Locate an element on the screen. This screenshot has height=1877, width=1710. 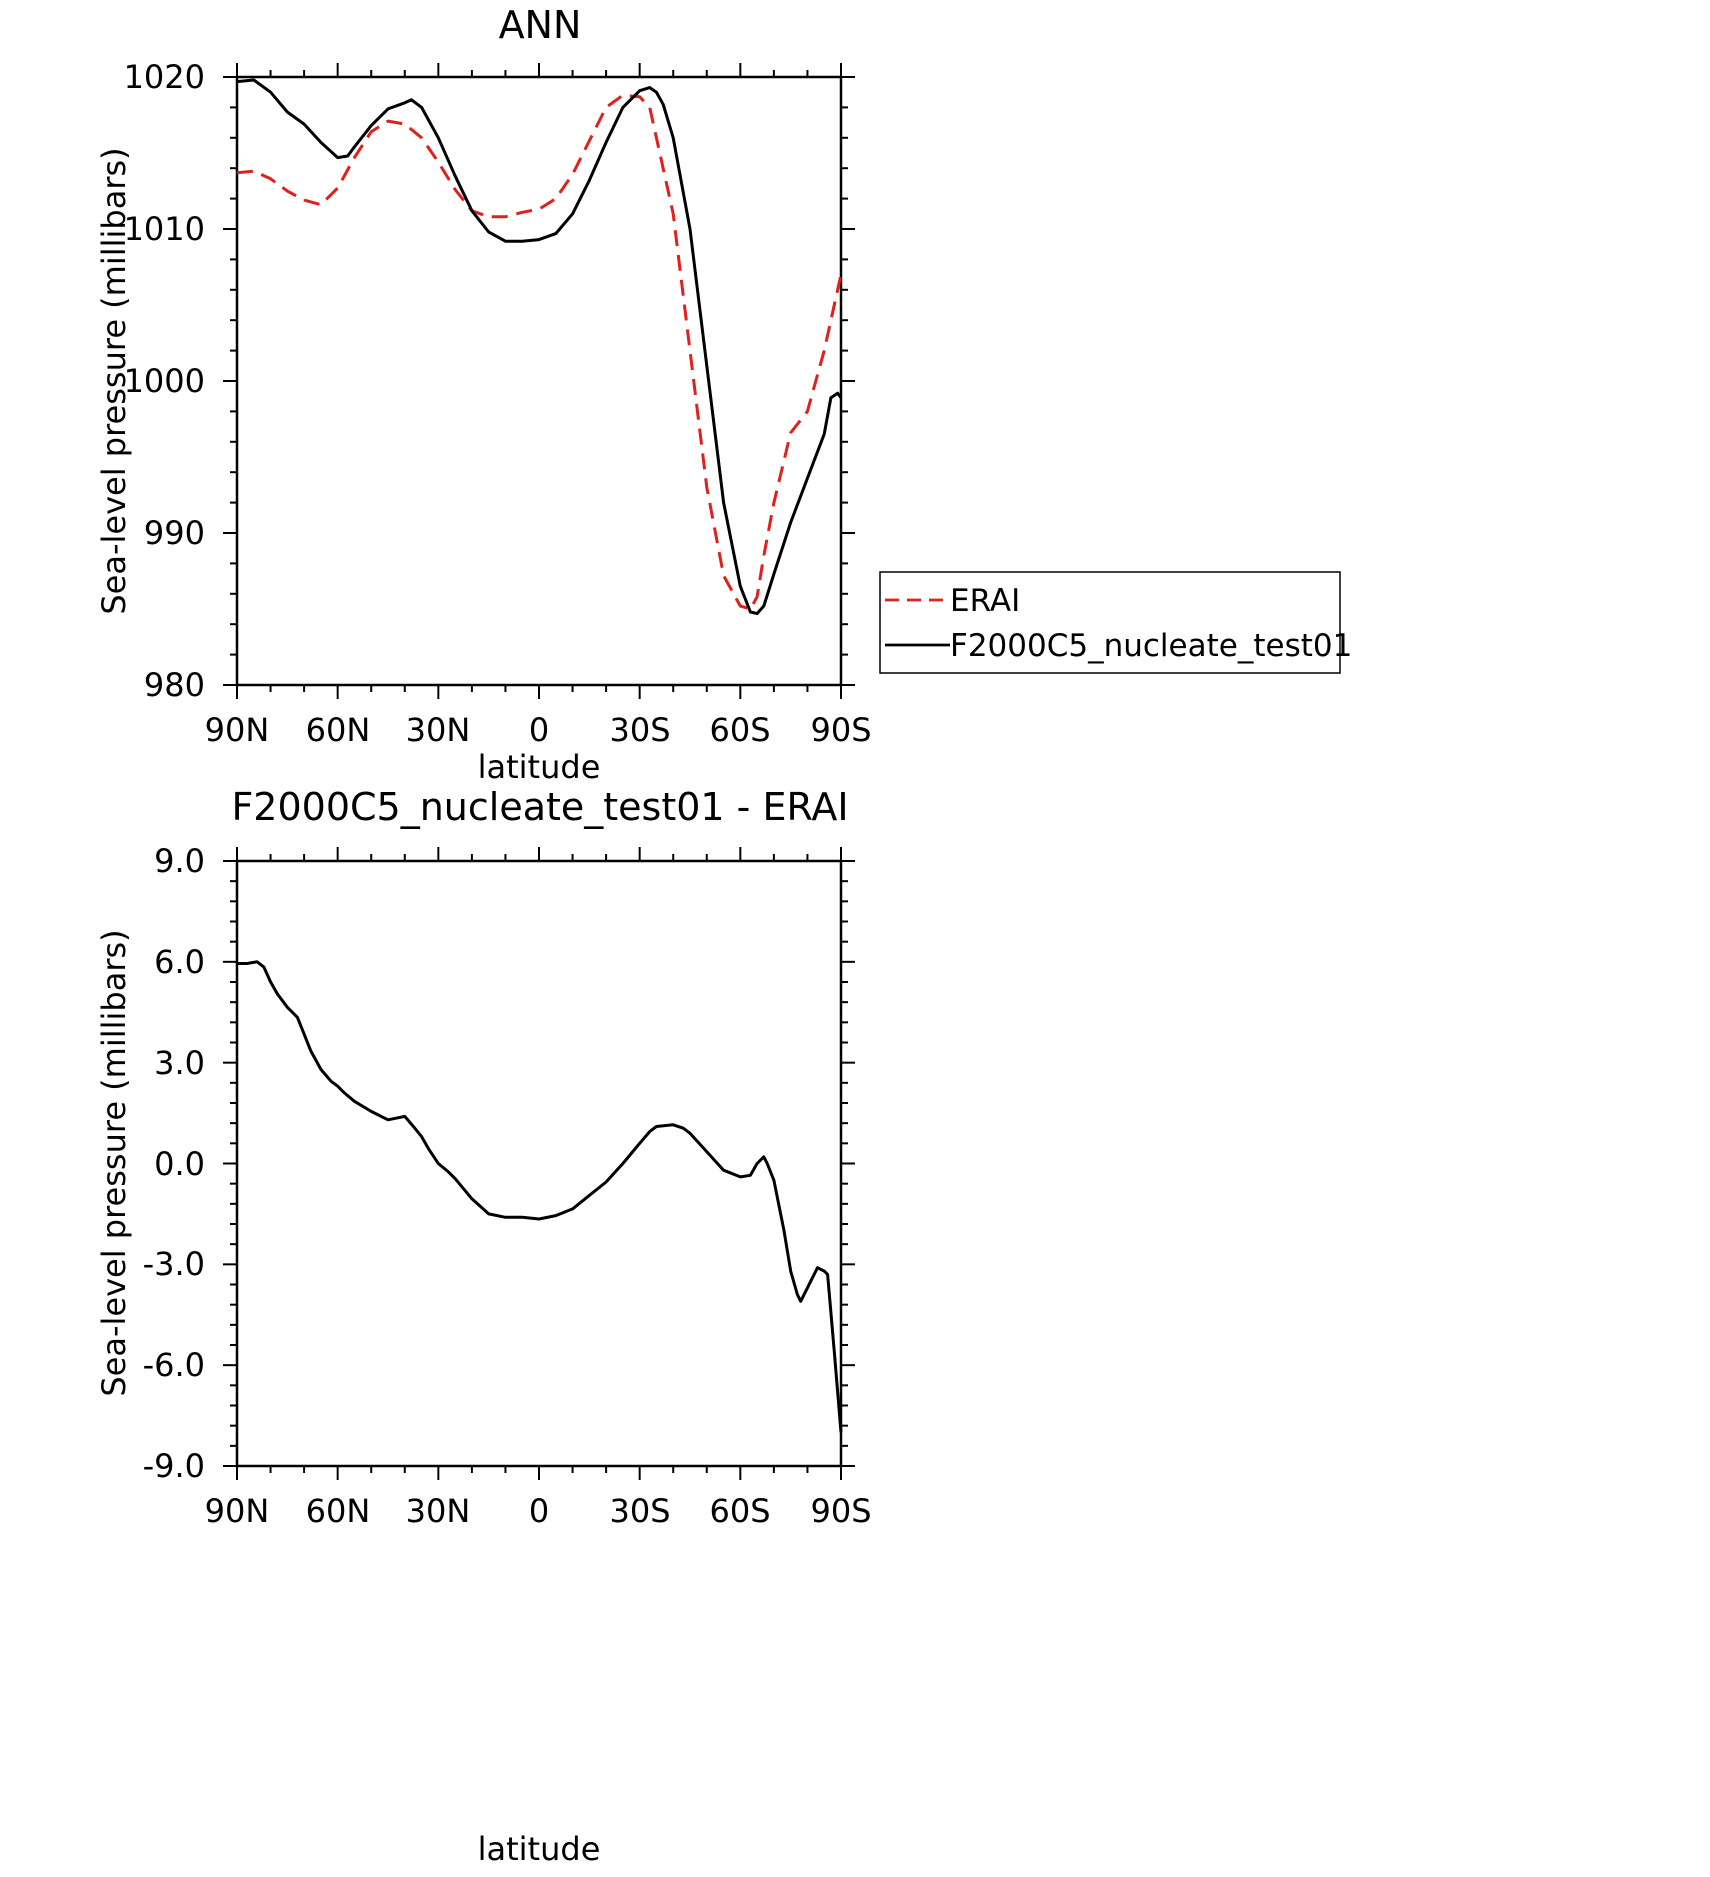
y-tick-label: 6.0 is located at coordinates (179, 962).